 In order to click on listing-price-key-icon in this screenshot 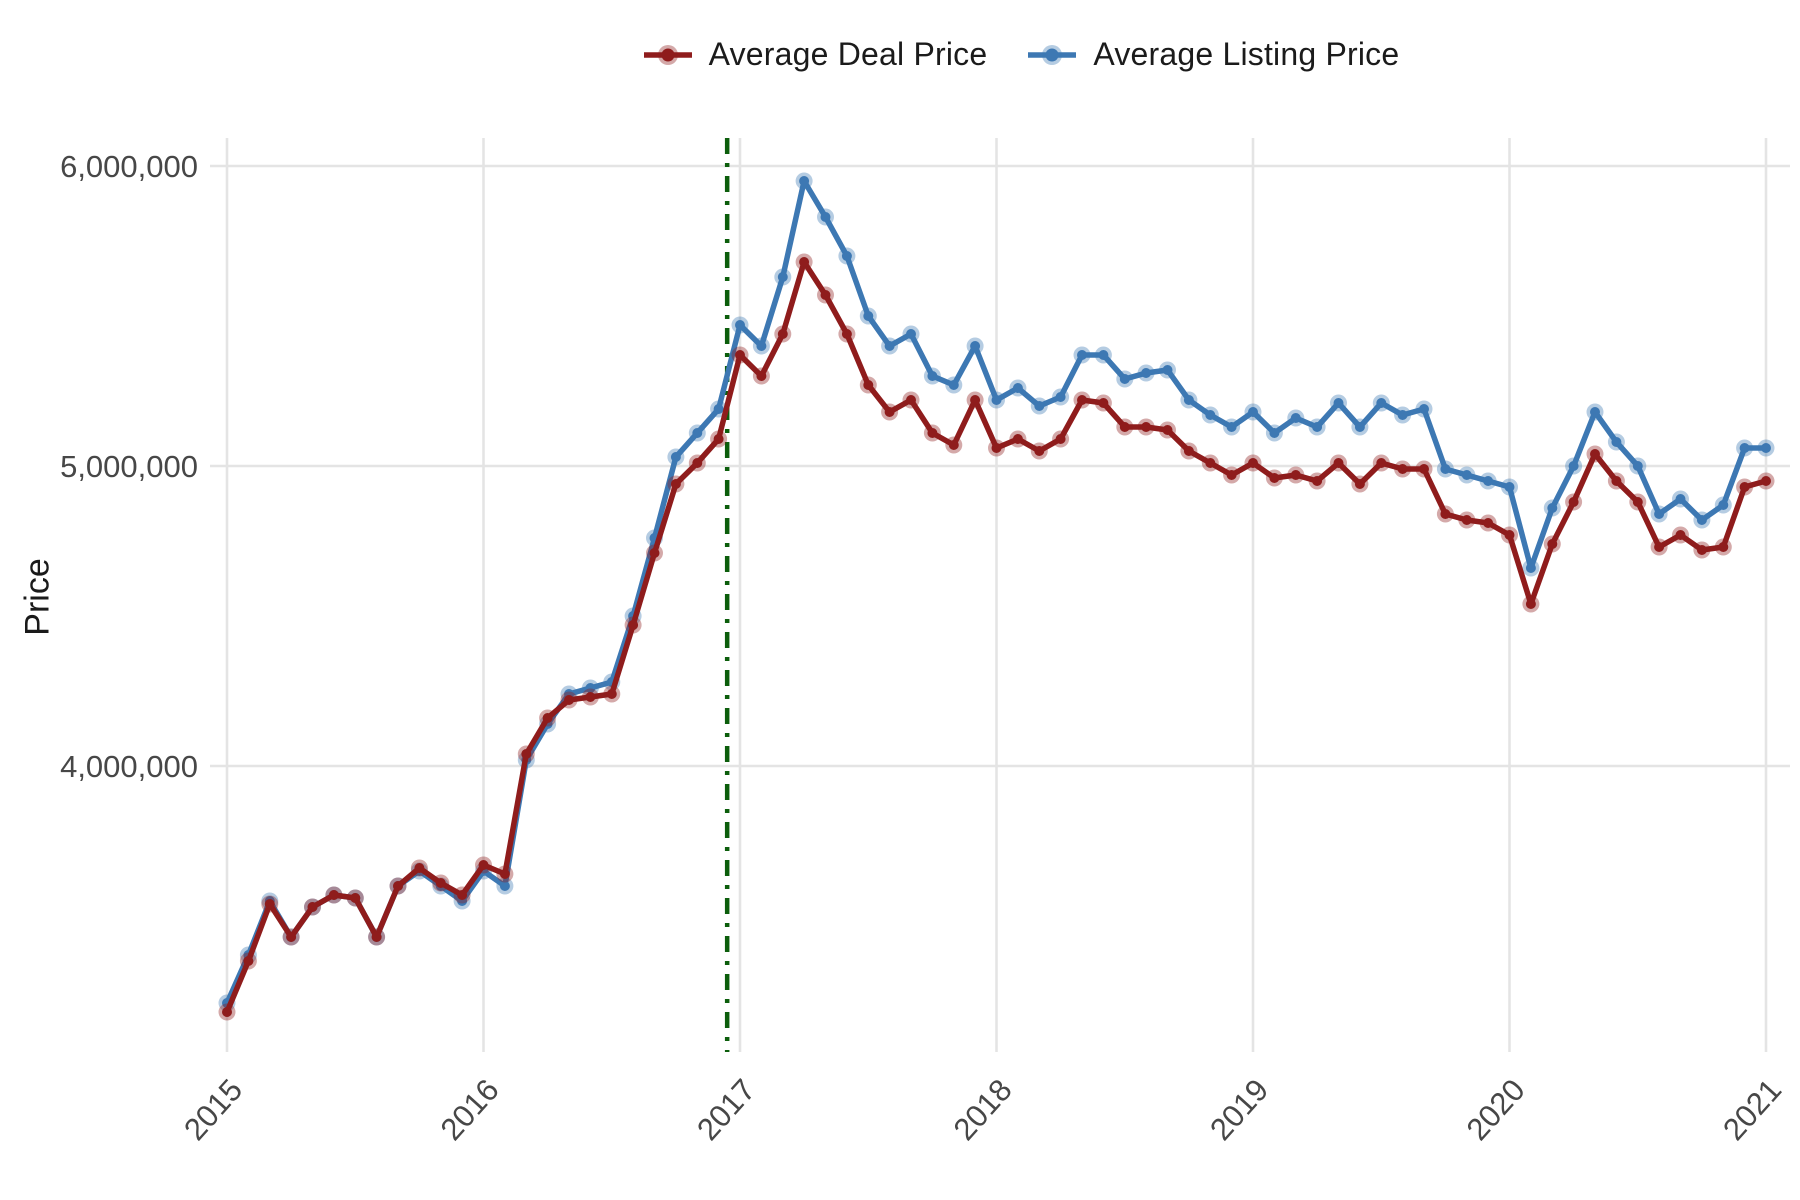, I will do `click(1052, 54)`.